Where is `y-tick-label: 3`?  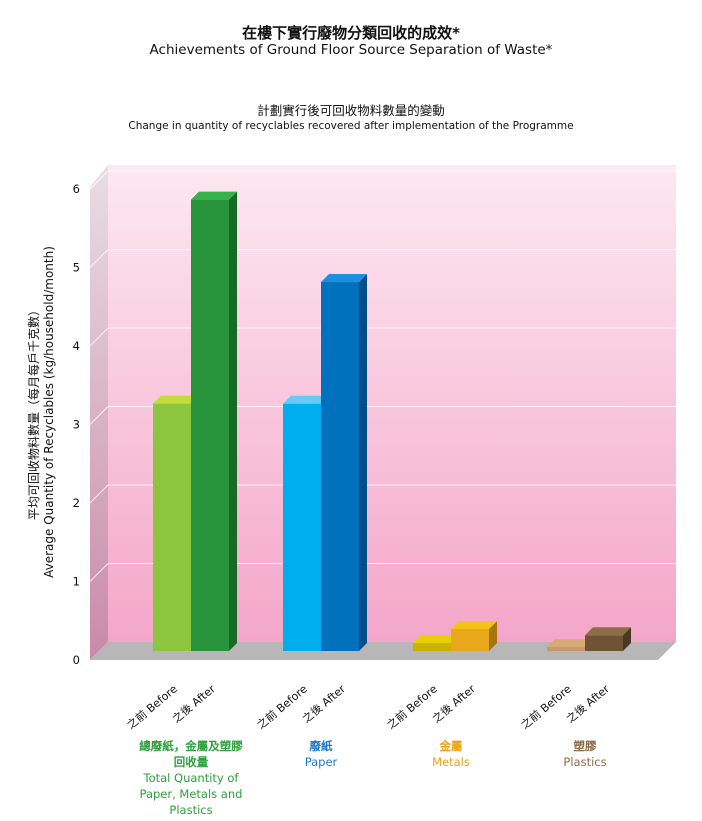 y-tick-label: 3 is located at coordinates (76, 425).